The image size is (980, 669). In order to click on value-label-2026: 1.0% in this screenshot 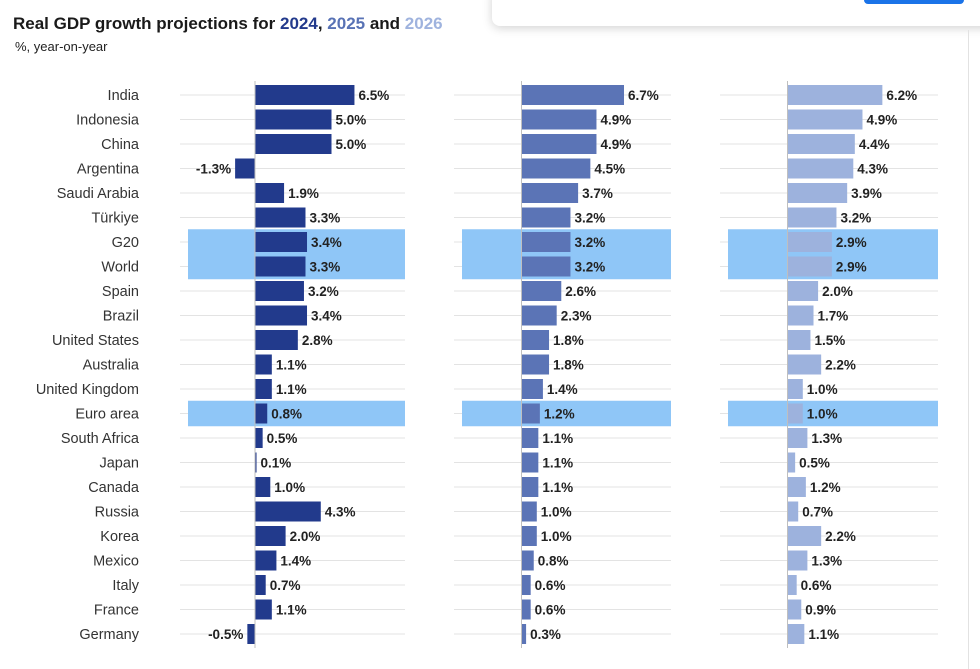, I will do `click(822, 389)`.